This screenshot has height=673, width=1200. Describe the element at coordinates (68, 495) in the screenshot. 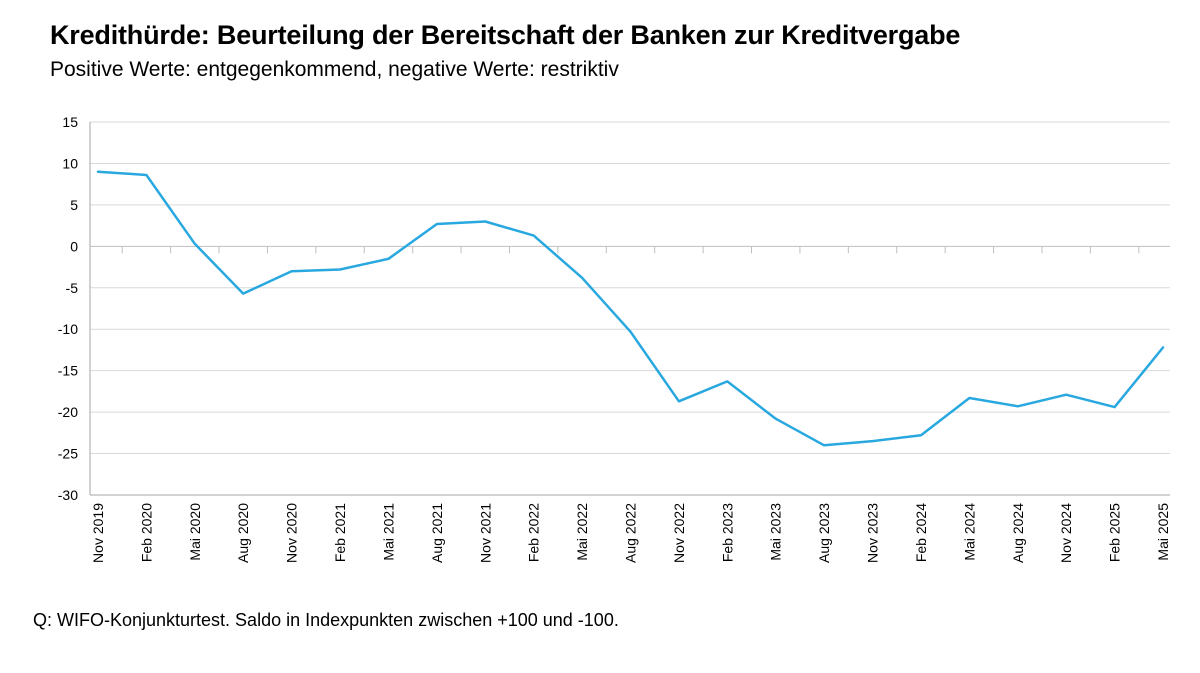

I see `y-tick-label: -30` at that location.